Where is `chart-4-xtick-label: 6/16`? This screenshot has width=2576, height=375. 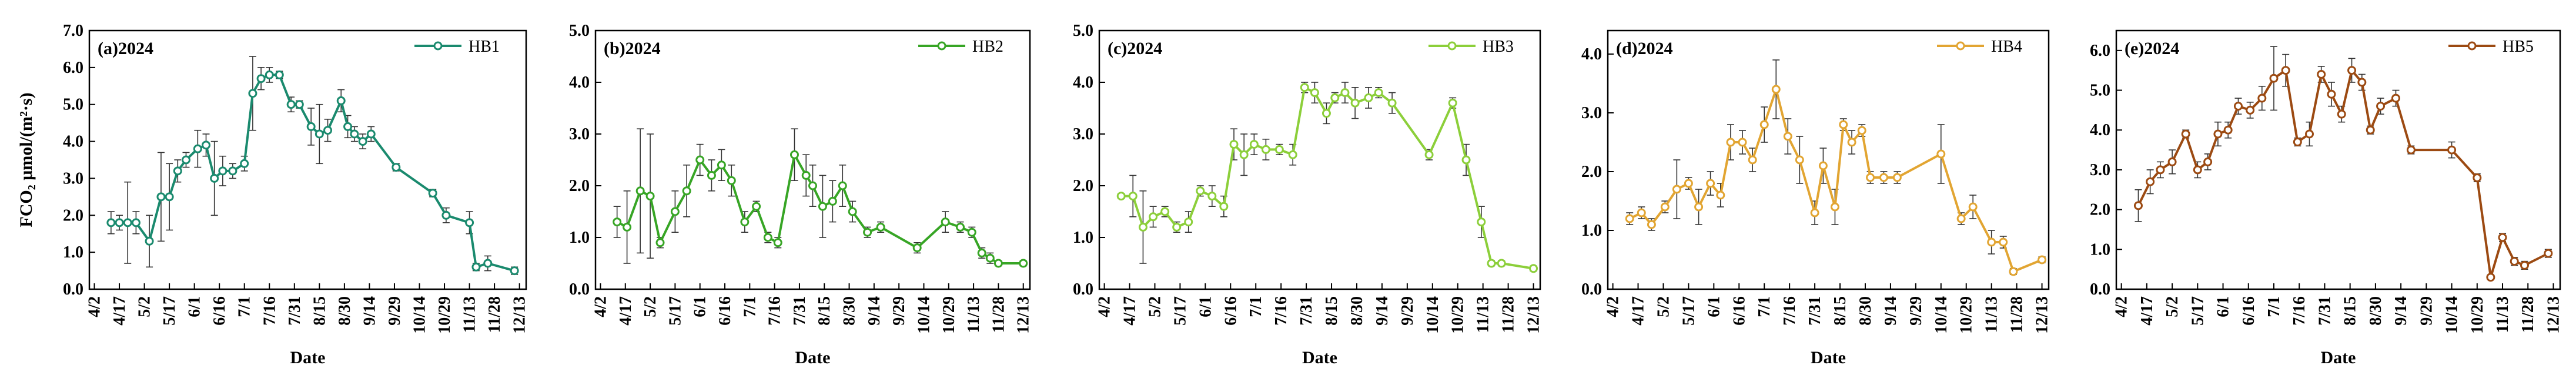
chart-4-xtick-label: 6/16 is located at coordinates (1739, 311).